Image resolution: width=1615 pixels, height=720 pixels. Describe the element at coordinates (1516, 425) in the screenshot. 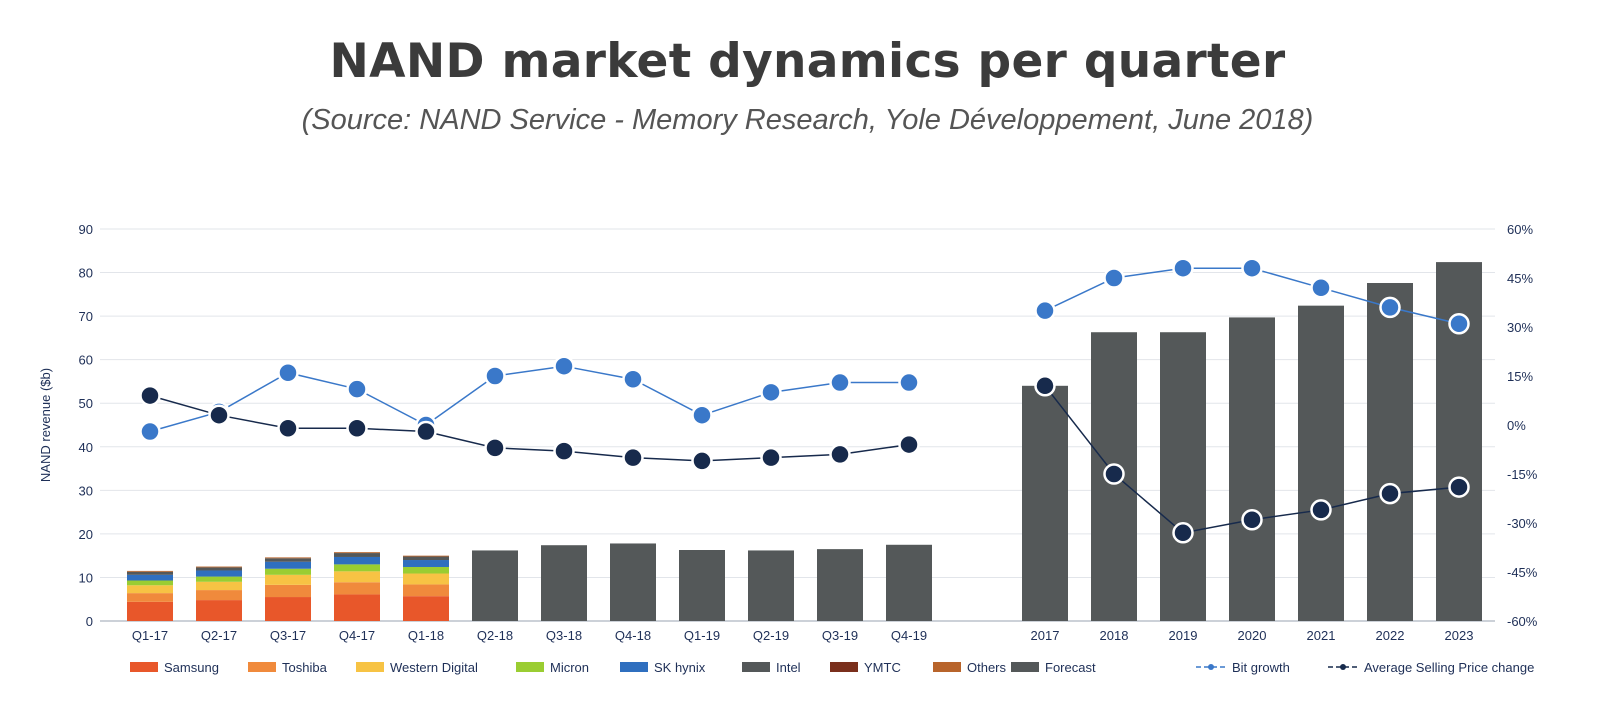

I see `y2-tick-label: 0%` at that location.